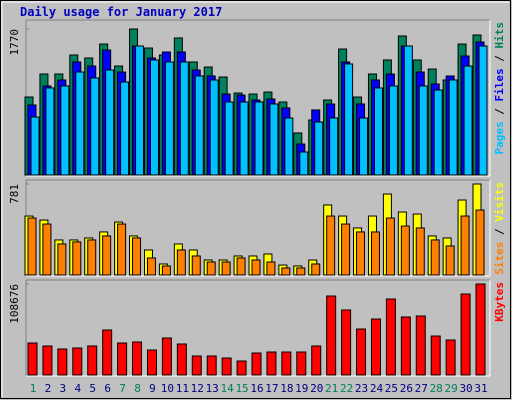 The height and width of the screenshot is (400, 512). I want to click on x-tick-label: 4, so click(77, 388).